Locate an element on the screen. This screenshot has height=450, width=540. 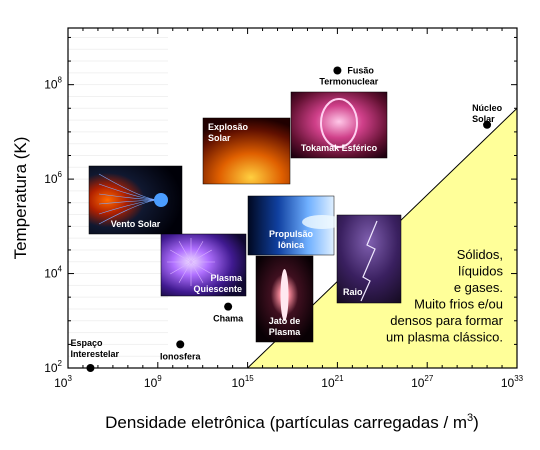
thumbnail-lightning is located at coordinates (369, 259).